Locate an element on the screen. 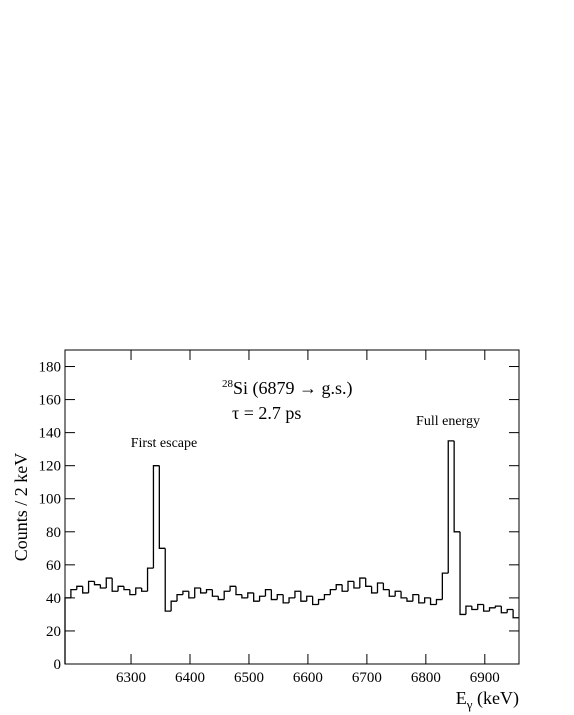  x-tick-label: 6500 is located at coordinates (249, 678).